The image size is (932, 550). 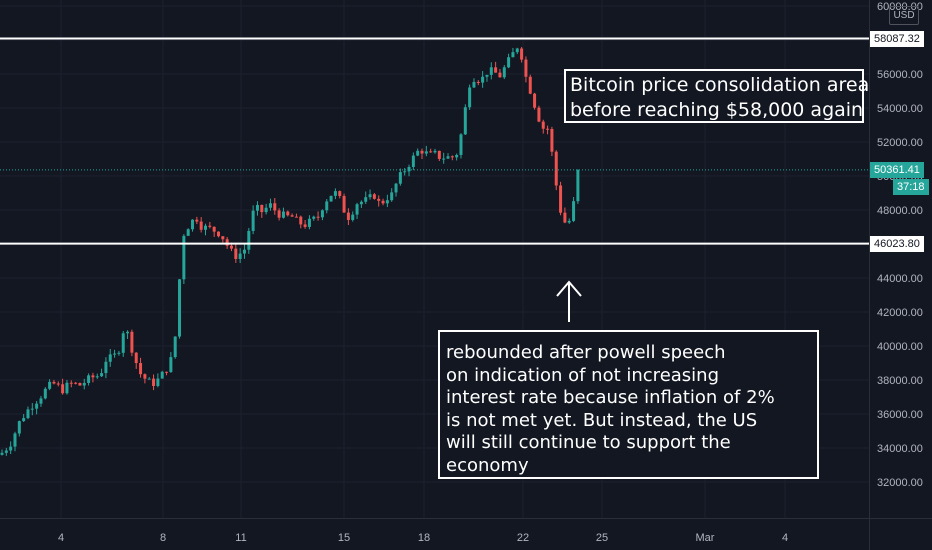 I want to click on y-tick-label: 42000.00, so click(x=900, y=313).